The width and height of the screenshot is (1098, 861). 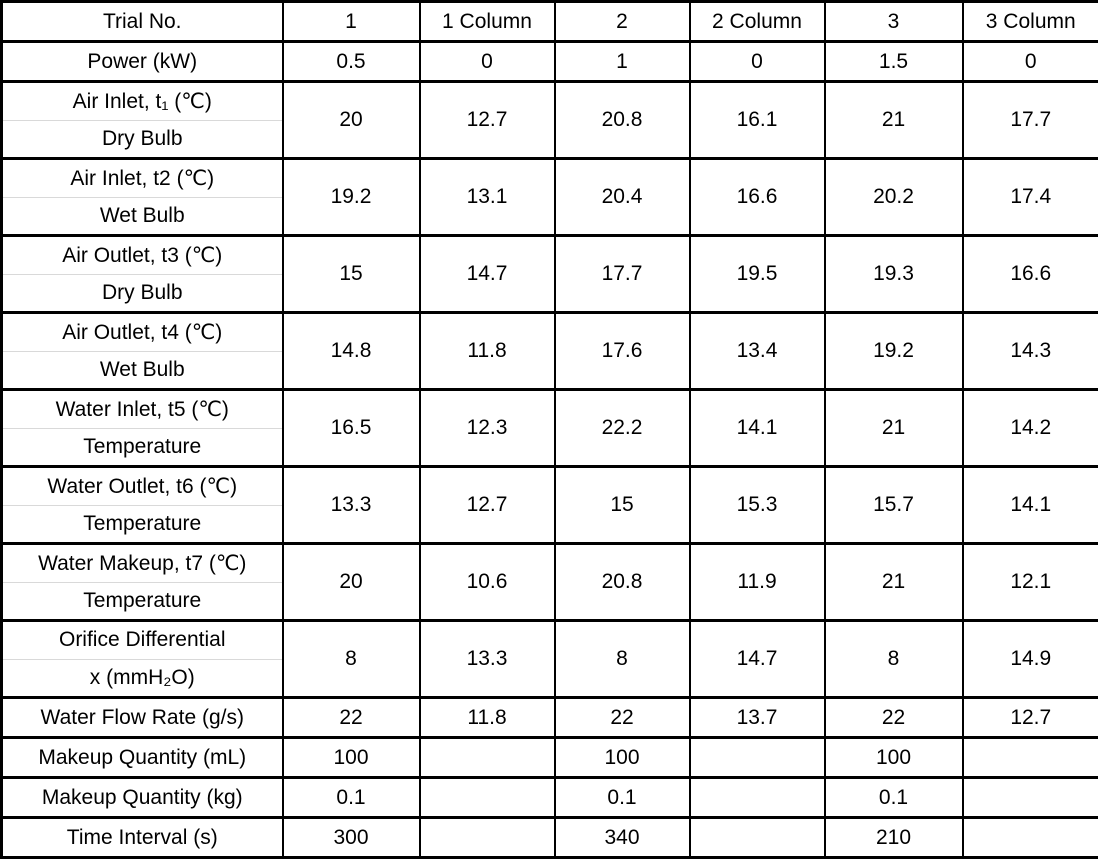 What do you see at coordinates (893, 274) in the screenshot?
I see `cell-value: 19.3` at bounding box center [893, 274].